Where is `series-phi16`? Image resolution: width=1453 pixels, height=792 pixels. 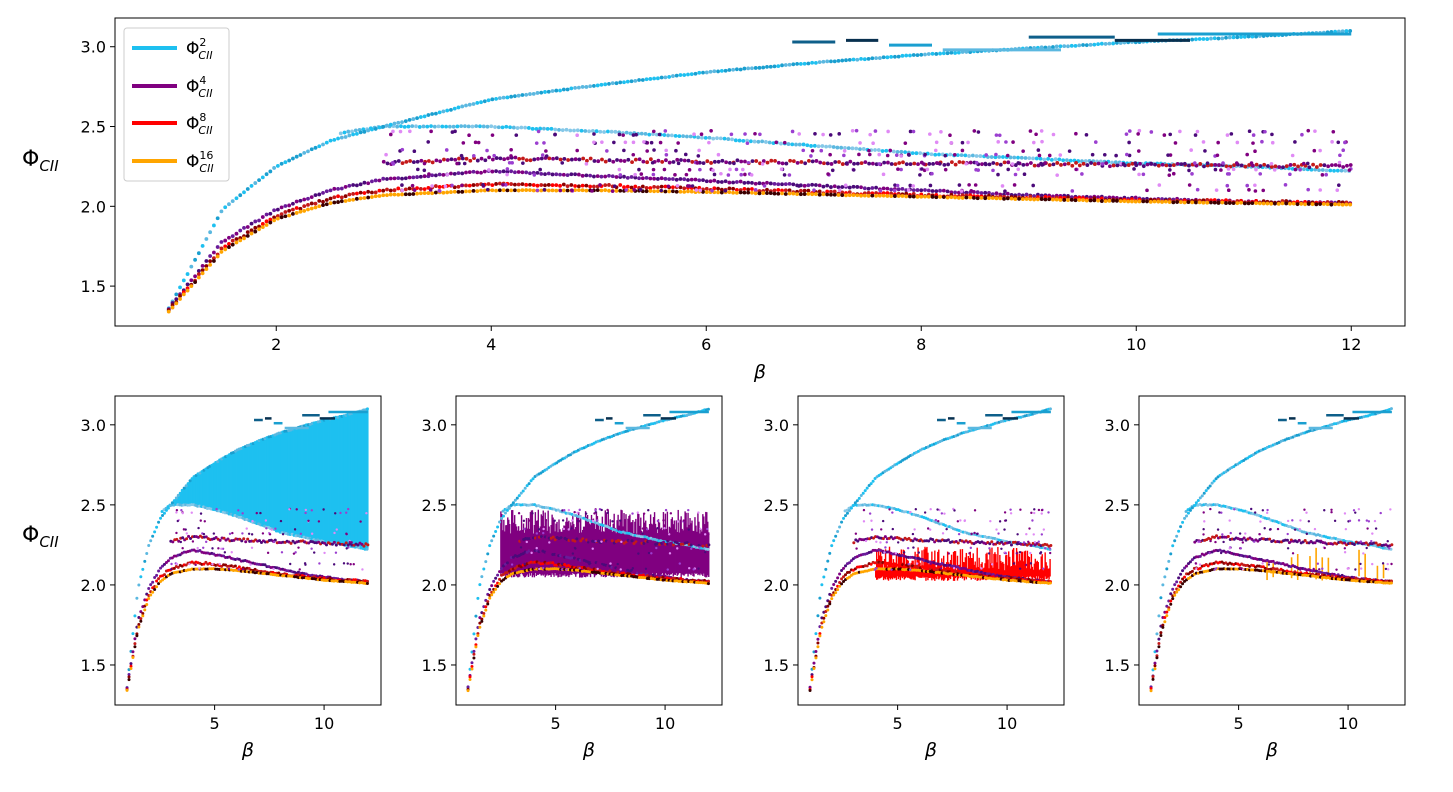 series-phi16 is located at coordinates (247, 629).